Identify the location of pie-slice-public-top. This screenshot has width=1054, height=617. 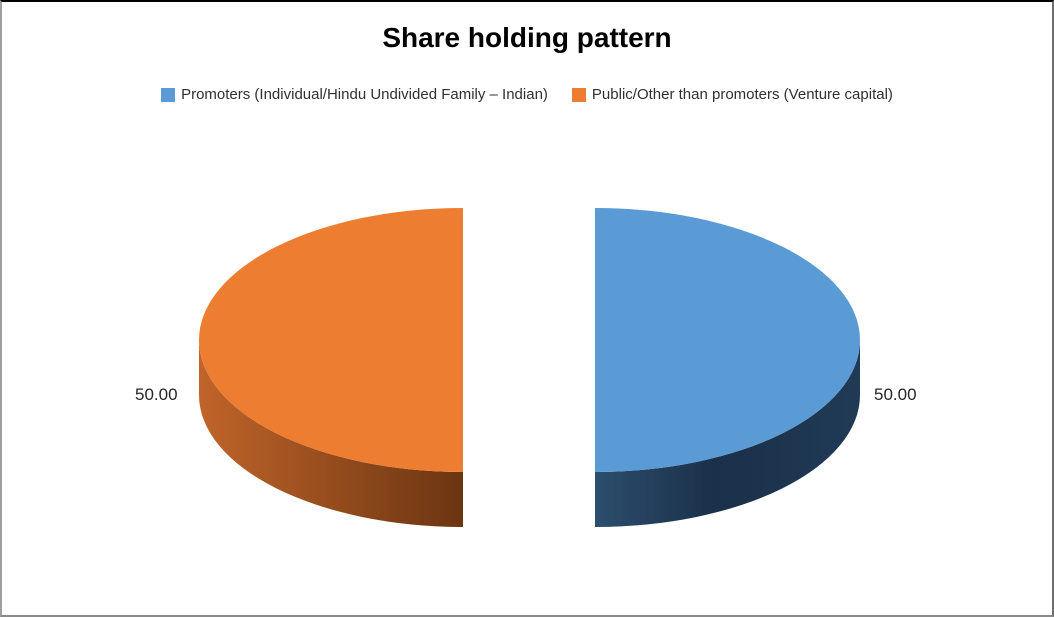
(331, 340).